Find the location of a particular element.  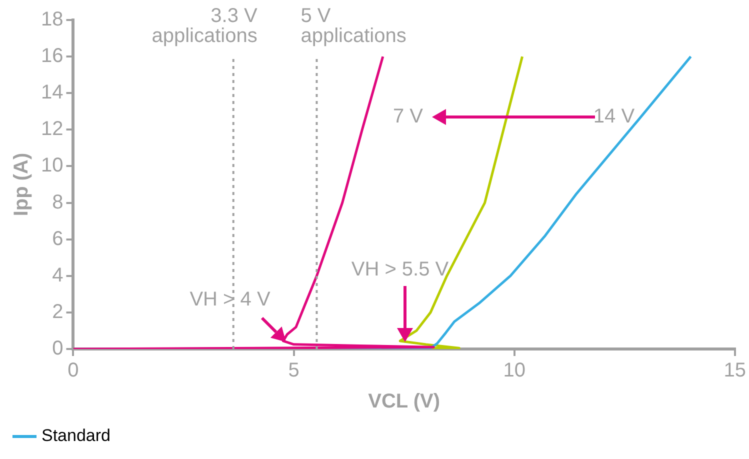

y-tick-label: 14 is located at coordinates (52, 93).